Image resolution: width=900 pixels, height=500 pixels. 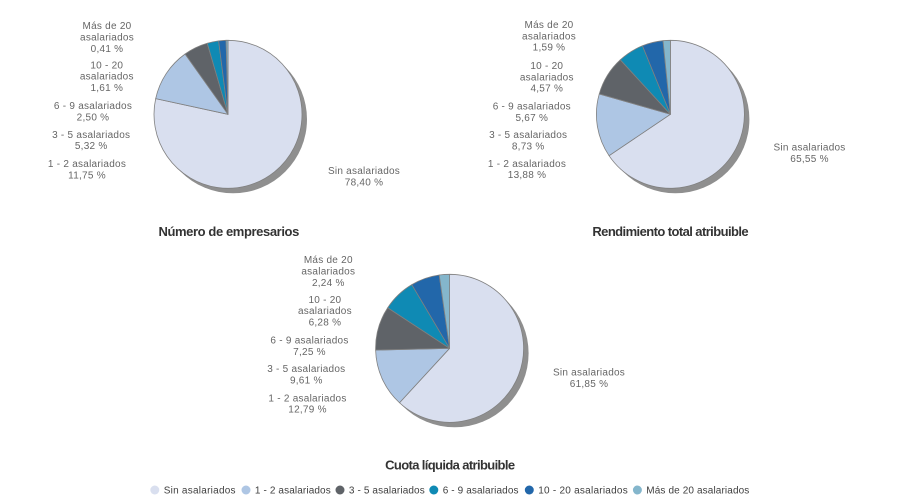 I want to click on svg-text: 10 - 20 asalariados, so click(x=583, y=491).